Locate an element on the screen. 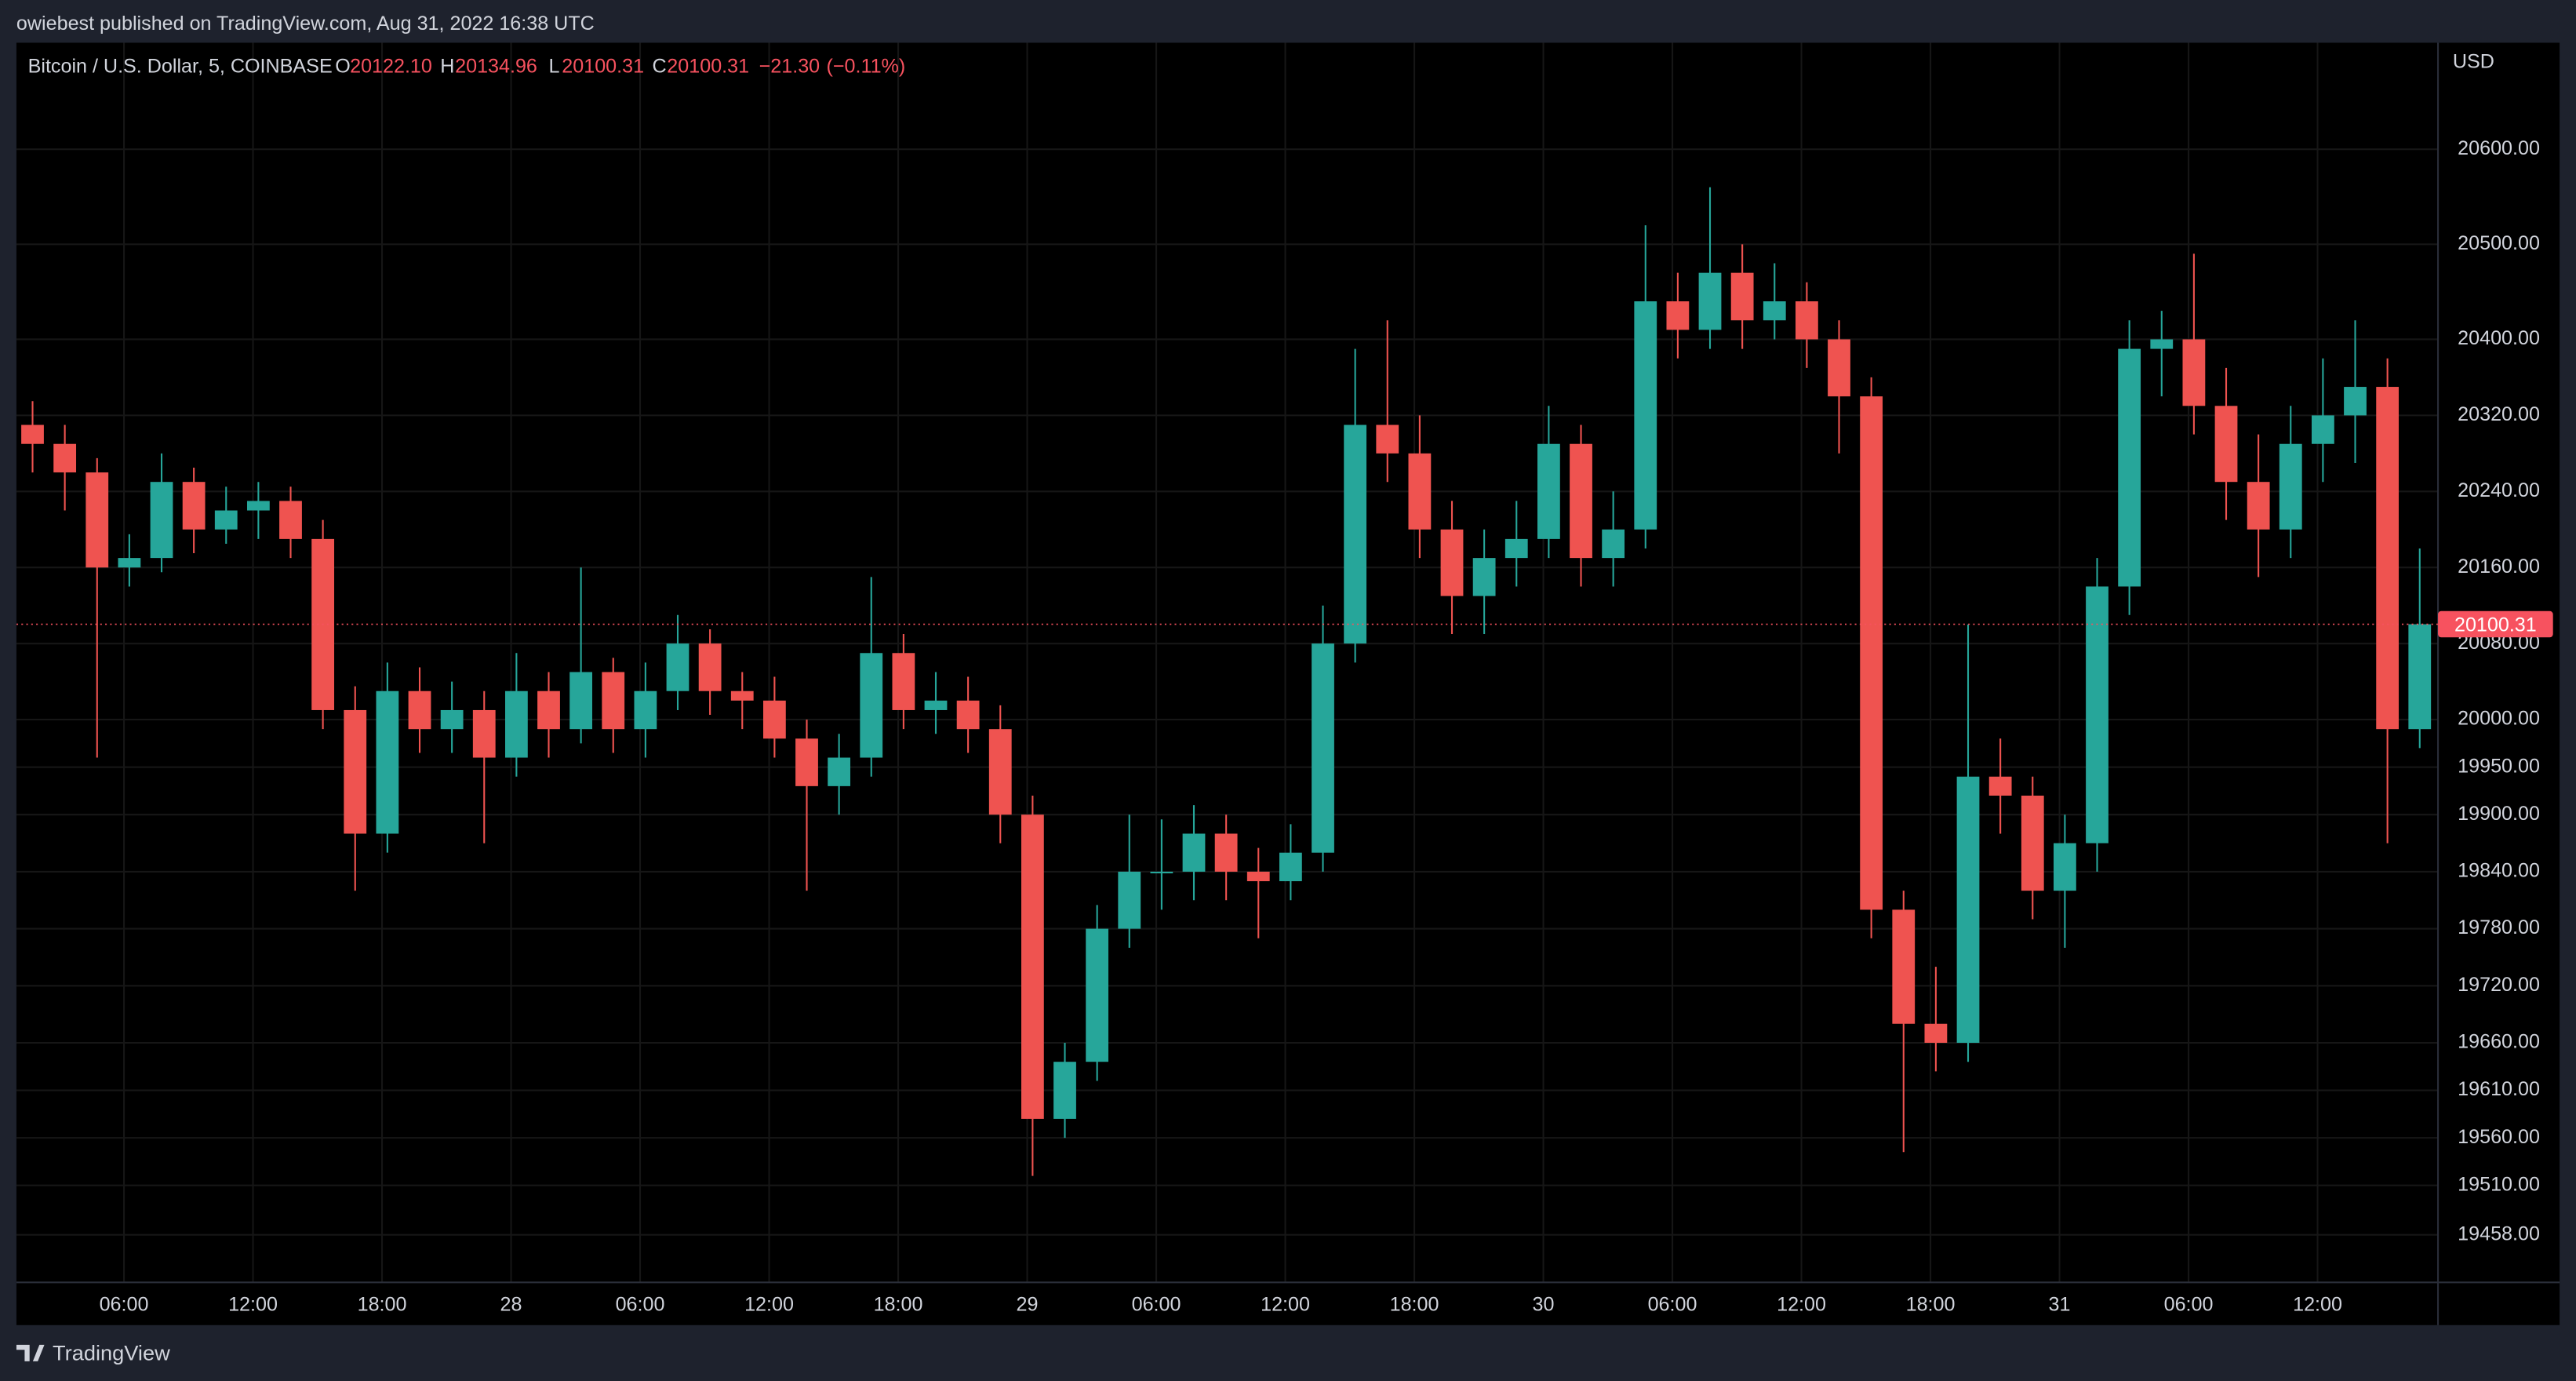  legend-close-label: C is located at coordinates (659, 67).